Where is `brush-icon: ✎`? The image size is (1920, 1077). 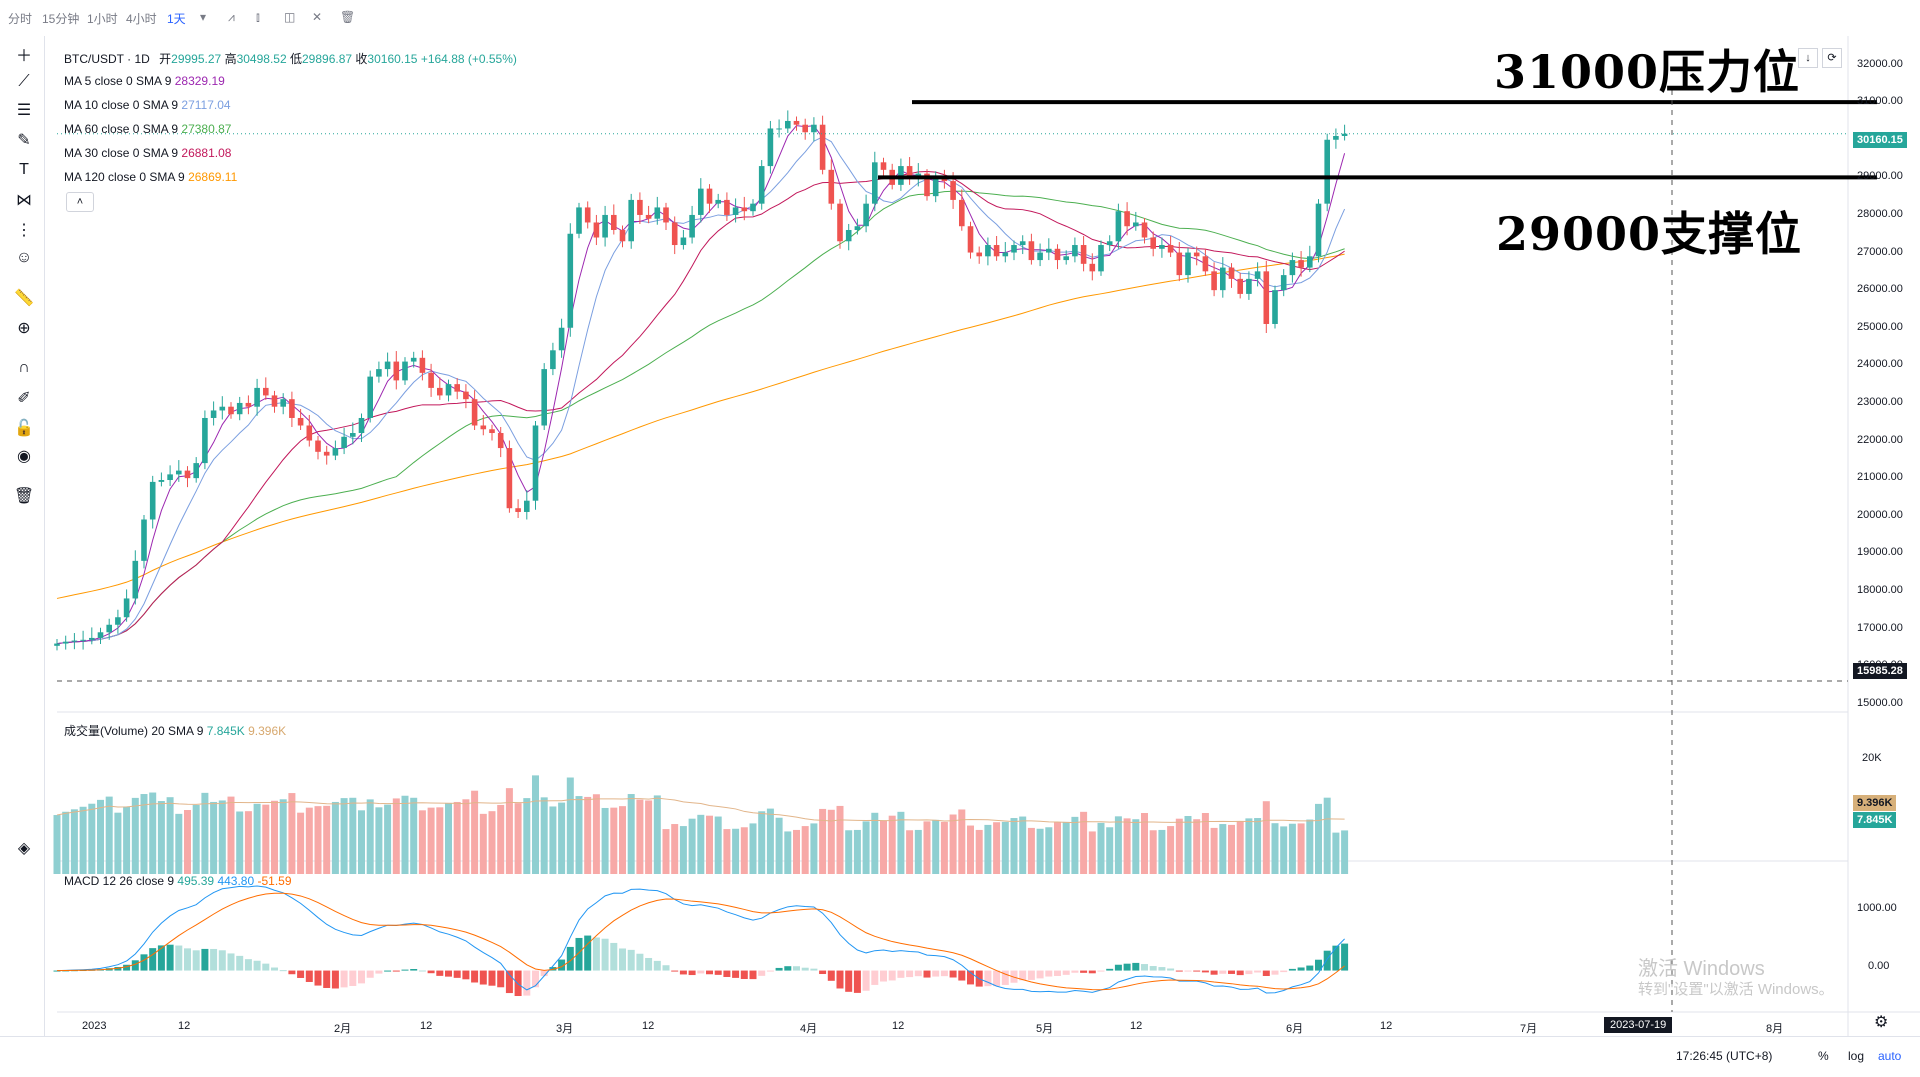
brush-icon: ✎ is located at coordinates (24, 140).